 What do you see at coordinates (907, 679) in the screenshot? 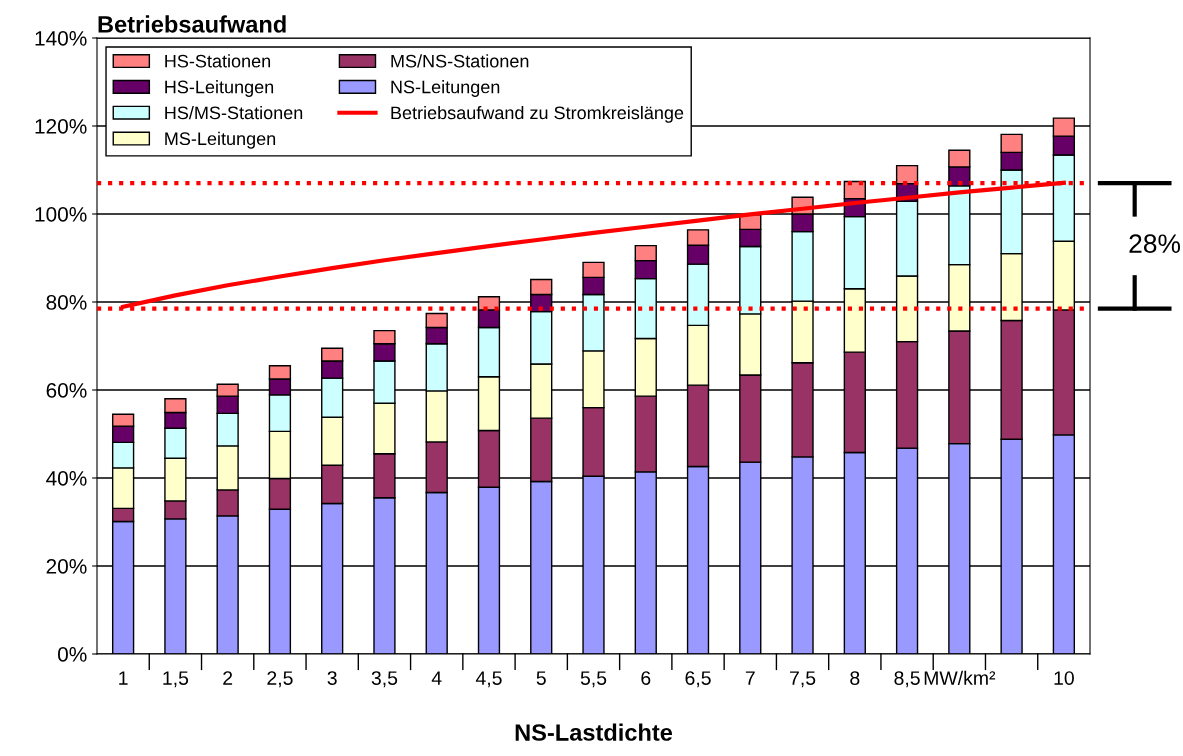
I see `x-tick-label: 8,5` at bounding box center [907, 679].